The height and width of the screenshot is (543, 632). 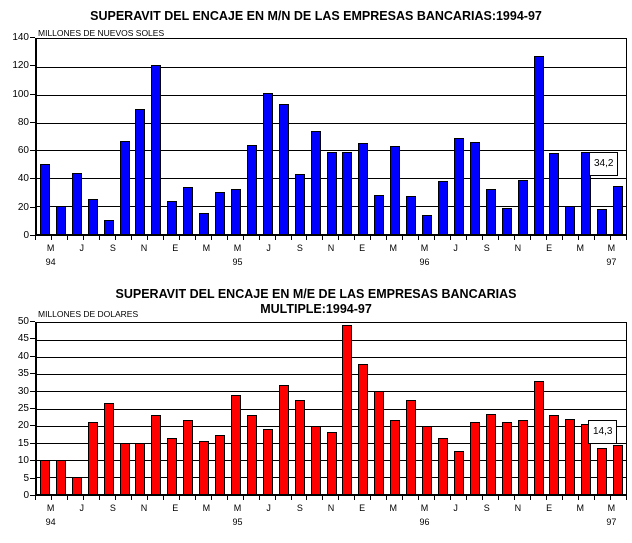 I want to click on month-label: N, so click(x=331, y=508).